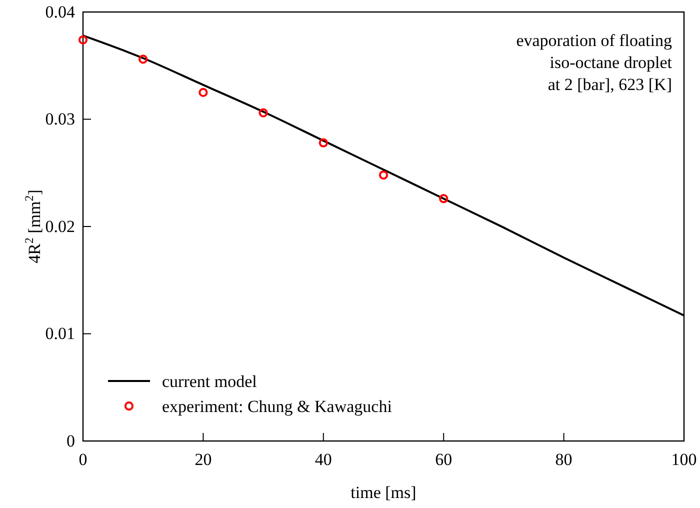 This screenshot has height=508, width=700. Describe the element at coordinates (594, 62) in the screenshot. I see `annotation: evaporation of floating iso-octane droplet at 2 [bar], 623 [K]` at that location.